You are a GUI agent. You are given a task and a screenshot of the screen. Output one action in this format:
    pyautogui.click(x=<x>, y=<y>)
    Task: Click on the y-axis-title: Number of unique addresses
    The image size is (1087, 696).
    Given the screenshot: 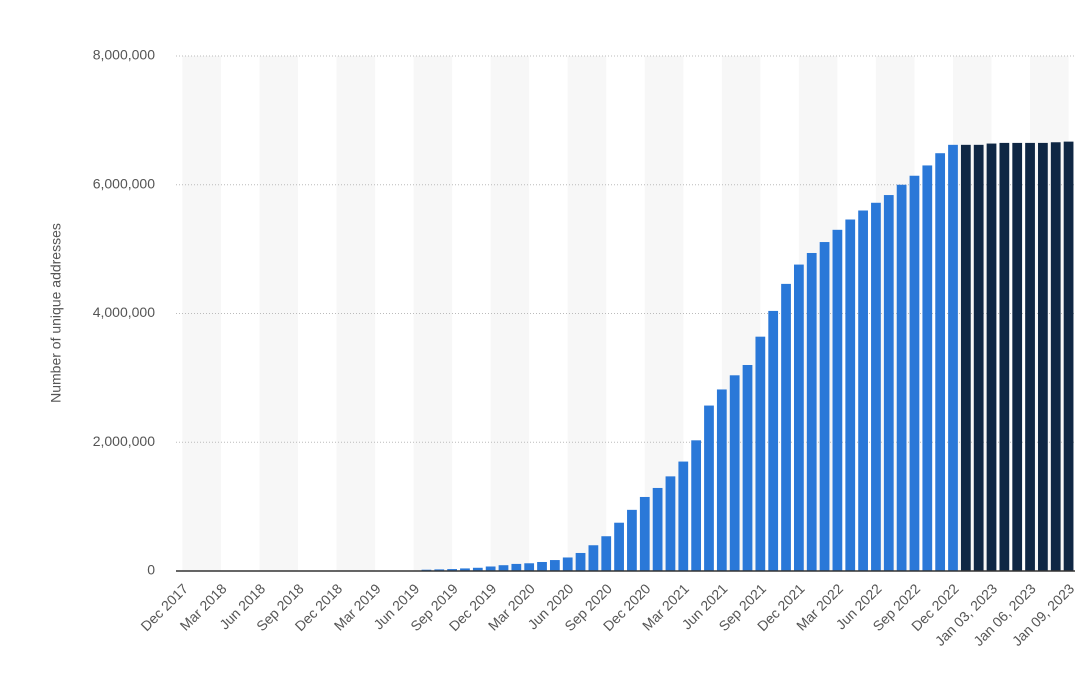 What is the action you would take?
    pyautogui.click(x=56, y=313)
    